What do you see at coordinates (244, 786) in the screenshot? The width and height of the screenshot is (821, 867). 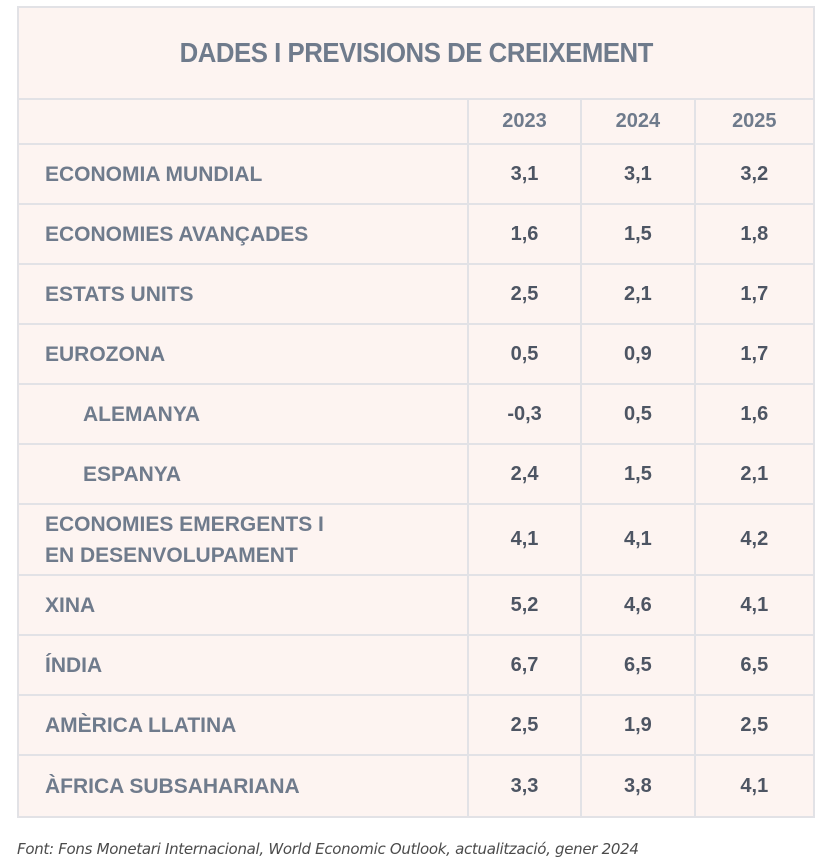 I see `row-label: ÀFRICA SUBSAHARIANA` at bounding box center [244, 786].